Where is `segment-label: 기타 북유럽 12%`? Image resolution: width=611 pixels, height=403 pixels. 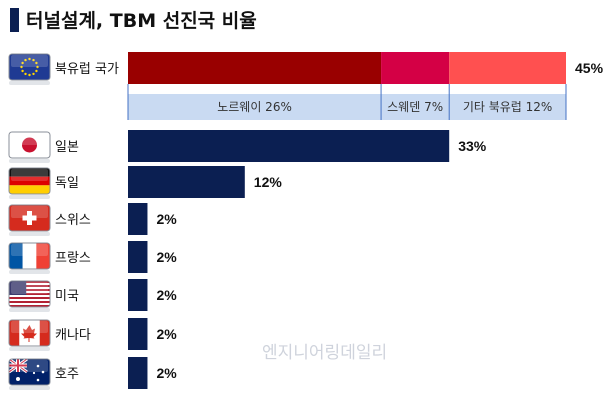
segment-label: 기타 북유럽 12% is located at coordinates (508, 107).